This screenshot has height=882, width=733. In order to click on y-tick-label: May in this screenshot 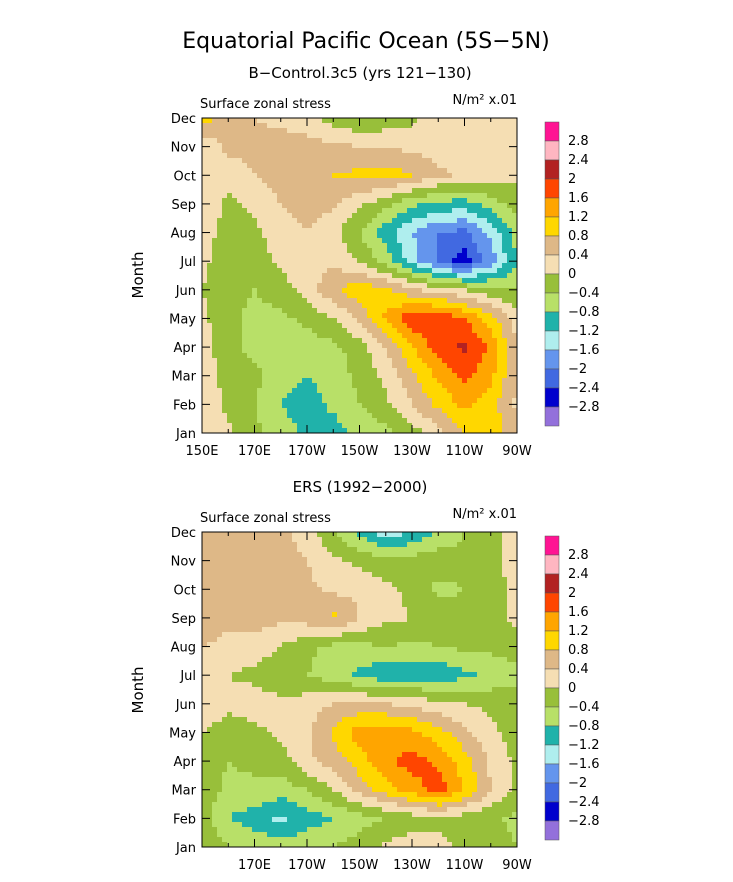, I will do `click(182, 319)`.